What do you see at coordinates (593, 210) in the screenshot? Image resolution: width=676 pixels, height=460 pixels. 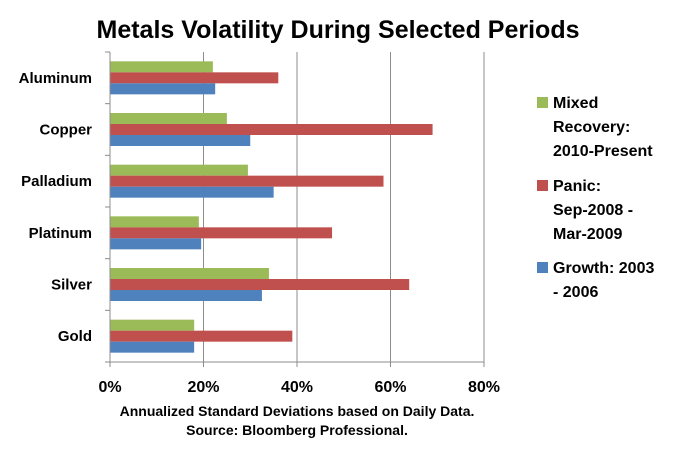 I see `legend-label-series-1-line-1: Sep-2008 -` at bounding box center [593, 210].